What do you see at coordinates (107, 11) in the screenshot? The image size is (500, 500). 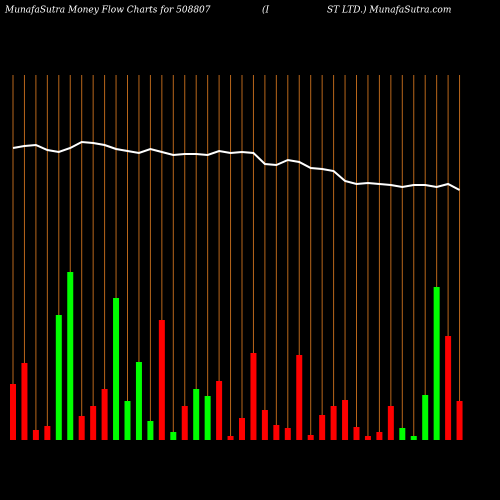 I see `chart-title: MunafaSutra Money Flow Charts for 508807` at bounding box center [107, 11].